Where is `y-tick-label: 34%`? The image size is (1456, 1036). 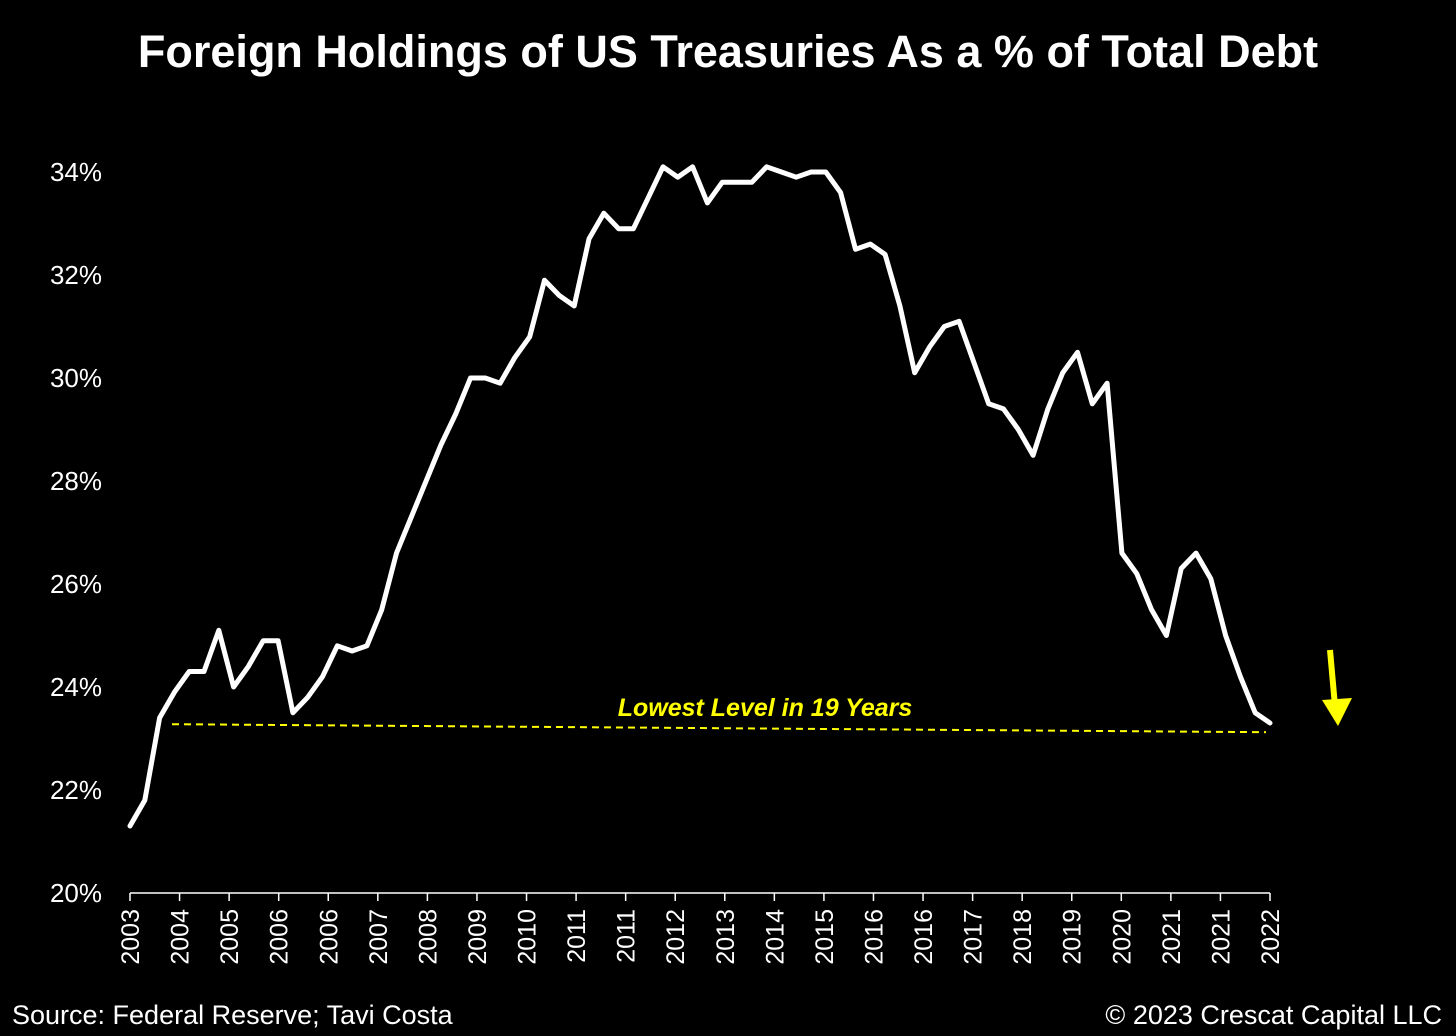
y-tick-label: 34% is located at coordinates (76, 172).